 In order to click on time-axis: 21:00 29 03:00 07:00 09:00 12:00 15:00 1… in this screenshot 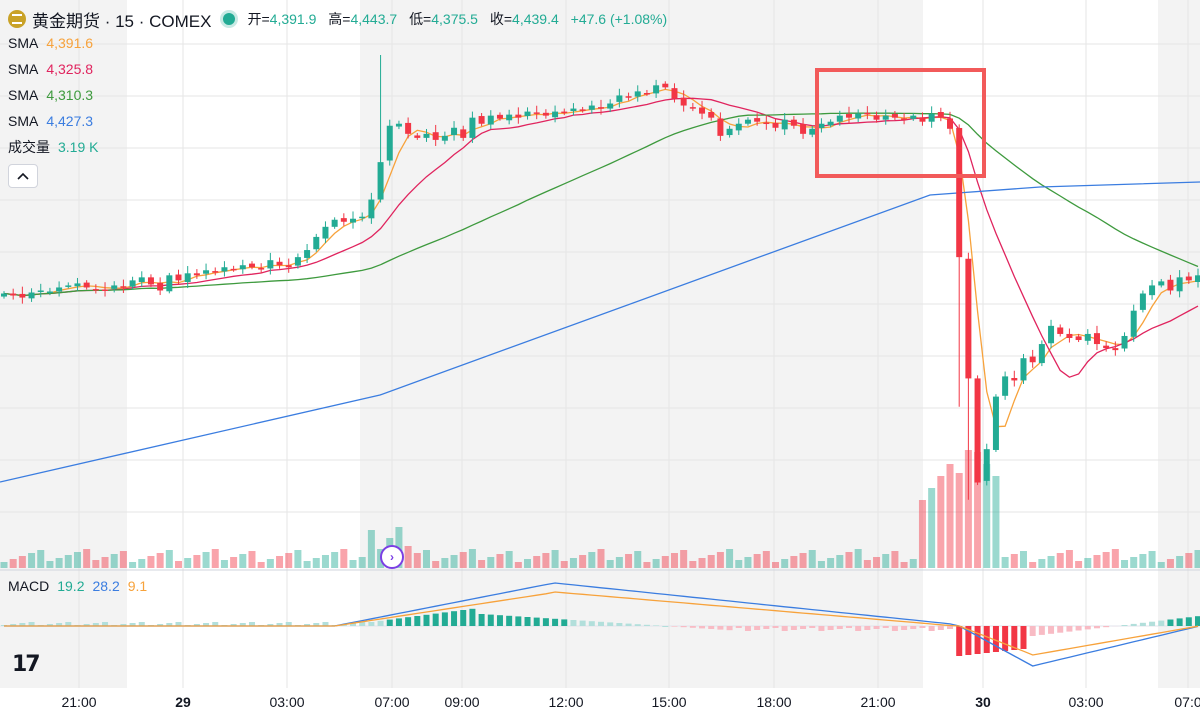, I will do `click(600, 702)`.